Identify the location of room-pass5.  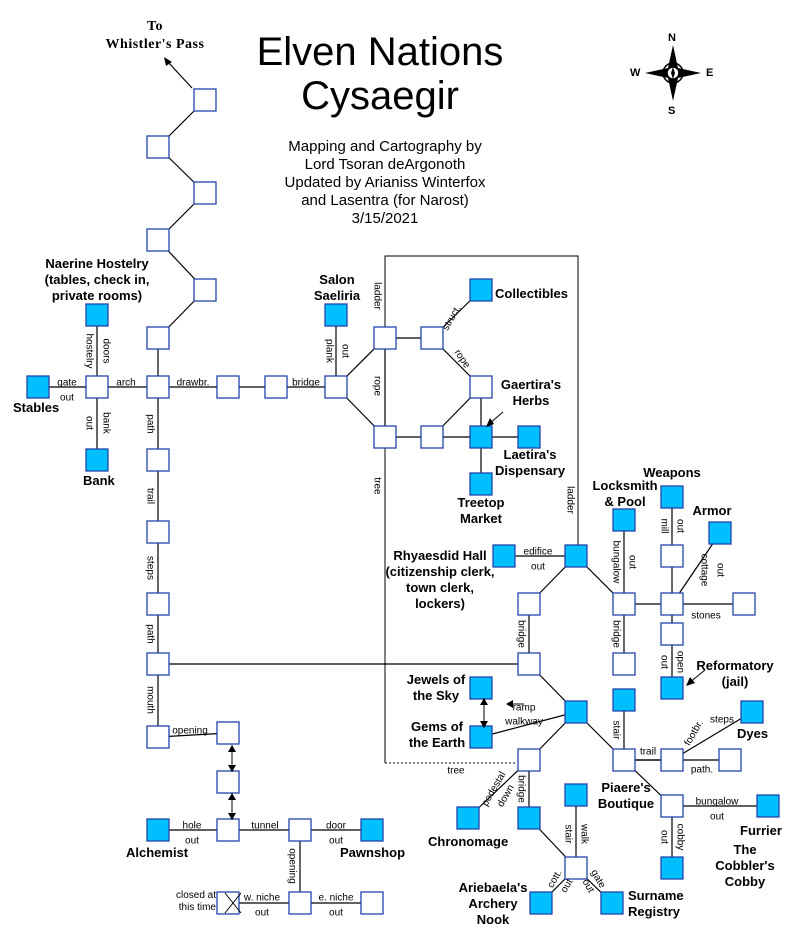
(205, 290).